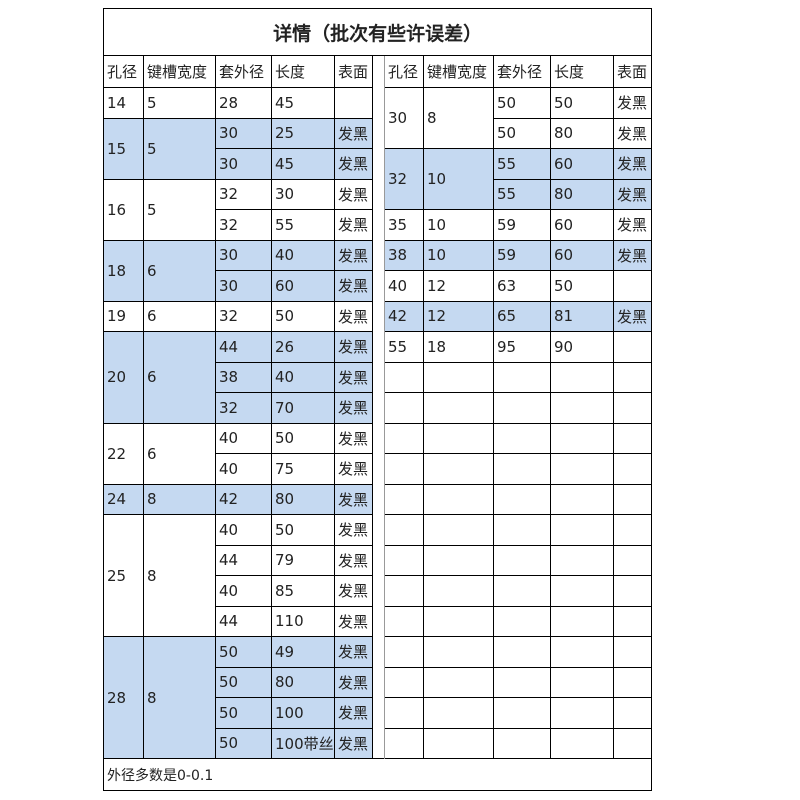 Image resolution: width=800 pixels, height=800 pixels. Describe the element at coordinates (378, 469) in the screenshot. I see `data-row: 40 75 发黑` at that location.